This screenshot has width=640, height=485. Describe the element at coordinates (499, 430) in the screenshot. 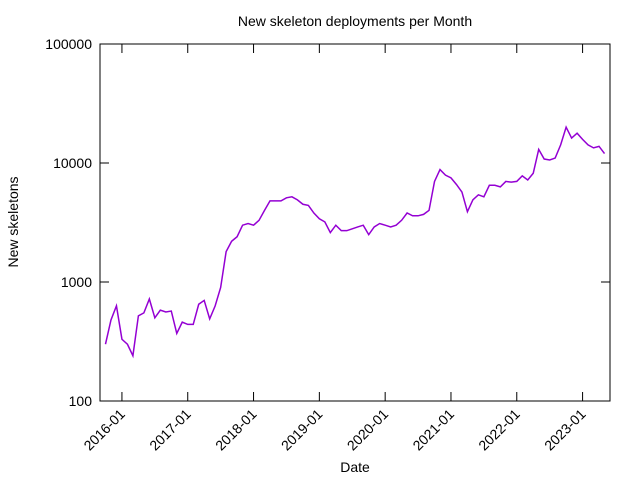

I see `x-tick-label: 2022-01` at that location.